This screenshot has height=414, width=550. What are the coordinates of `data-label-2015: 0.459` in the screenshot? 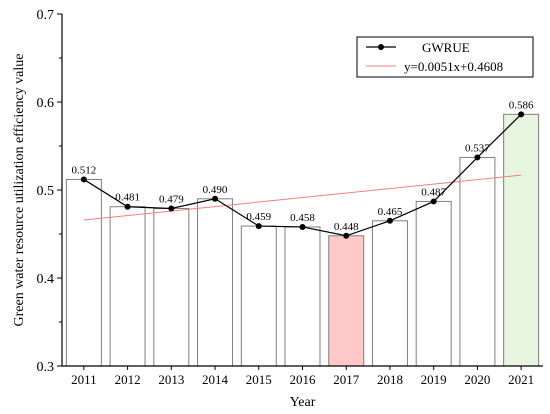 It's located at (258, 217).